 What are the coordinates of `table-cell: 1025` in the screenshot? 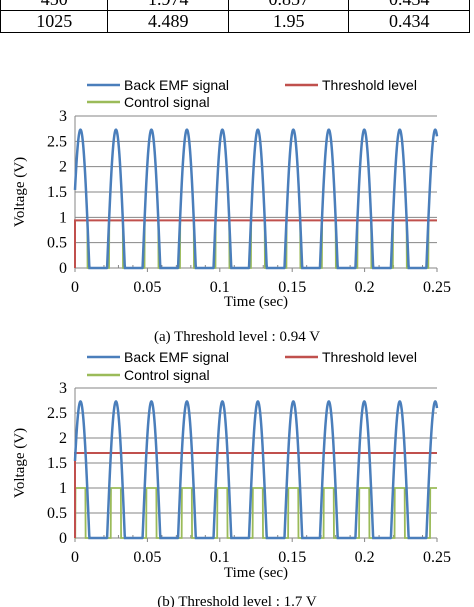 It's located at (54, 21).